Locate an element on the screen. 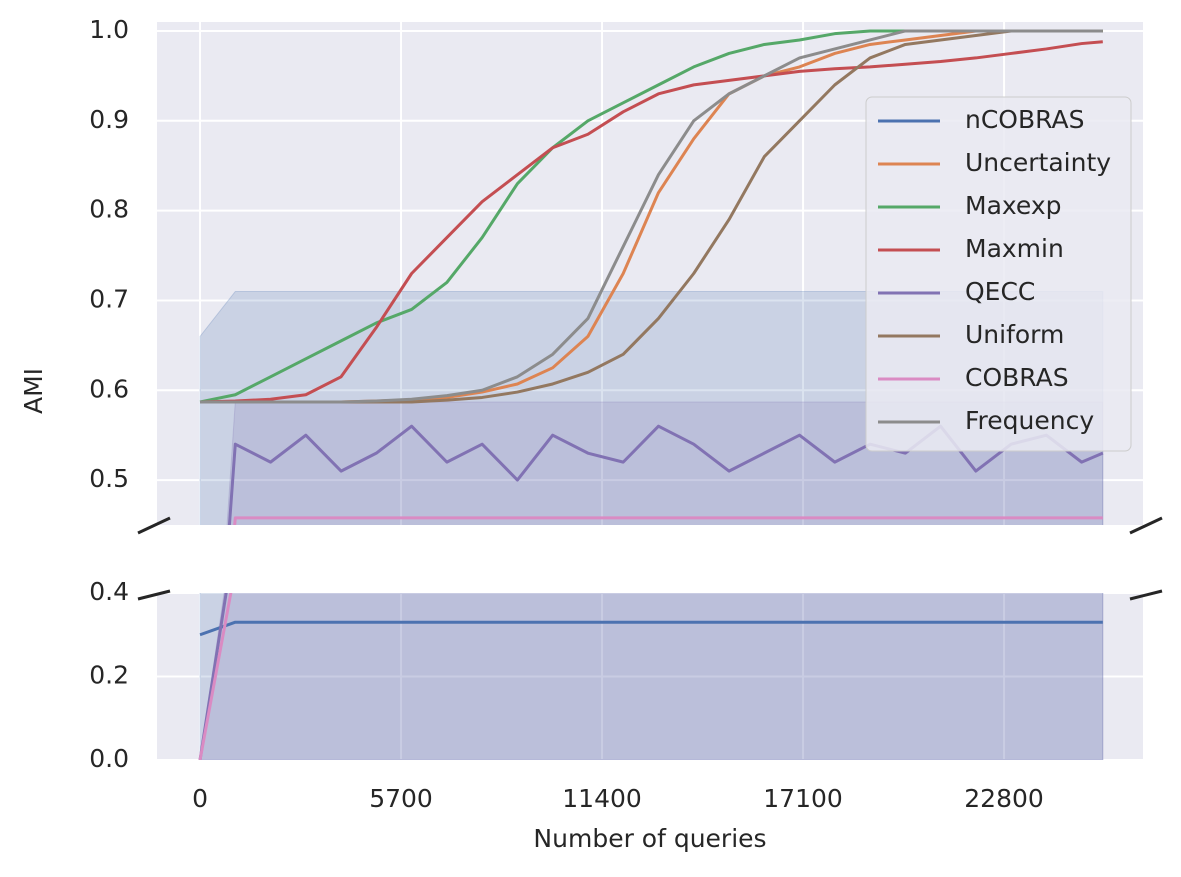  axis-break is located at coordinates (650, 558).